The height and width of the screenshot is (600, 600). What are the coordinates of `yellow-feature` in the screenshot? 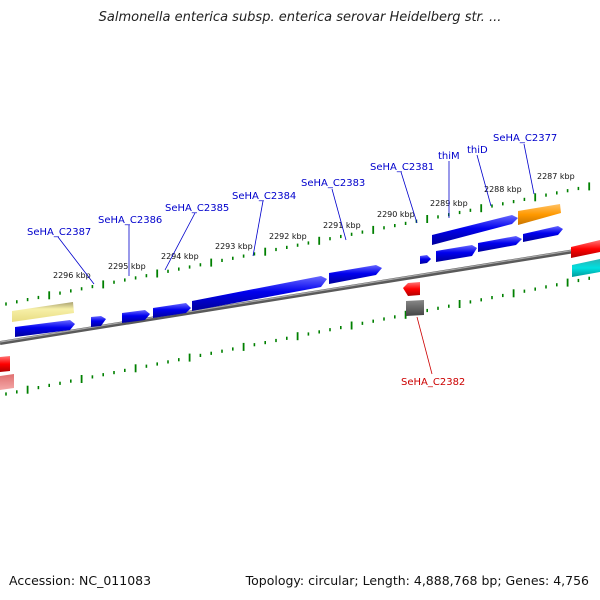 It's located at (43, 312).